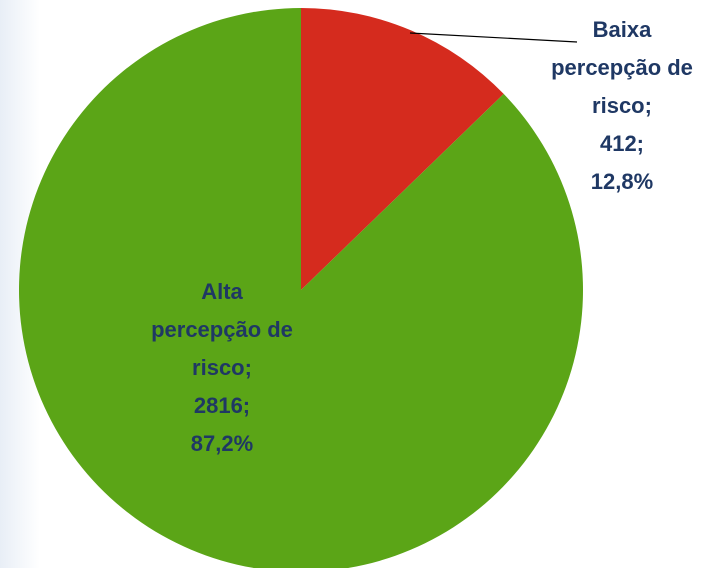  What do you see at coordinates (222, 405) in the screenshot?
I see `value-label: 2816;` at bounding box center [222, 405].